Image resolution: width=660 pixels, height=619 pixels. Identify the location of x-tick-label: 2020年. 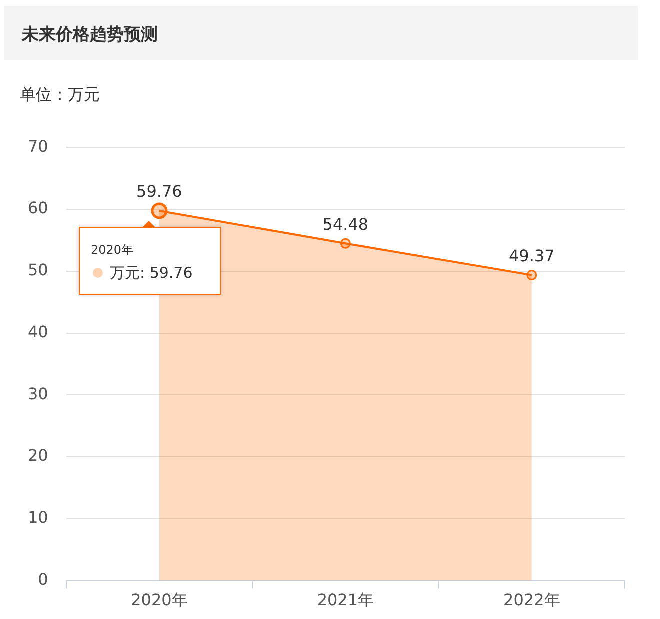
(159, 600).